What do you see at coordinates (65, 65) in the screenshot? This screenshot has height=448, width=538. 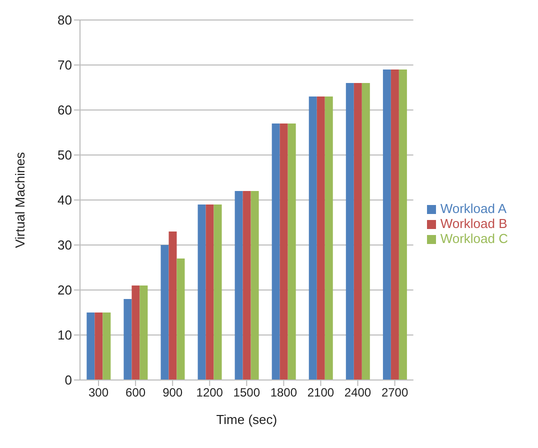 I see `y-tick-label: 70` at bounding box center [65, 65].